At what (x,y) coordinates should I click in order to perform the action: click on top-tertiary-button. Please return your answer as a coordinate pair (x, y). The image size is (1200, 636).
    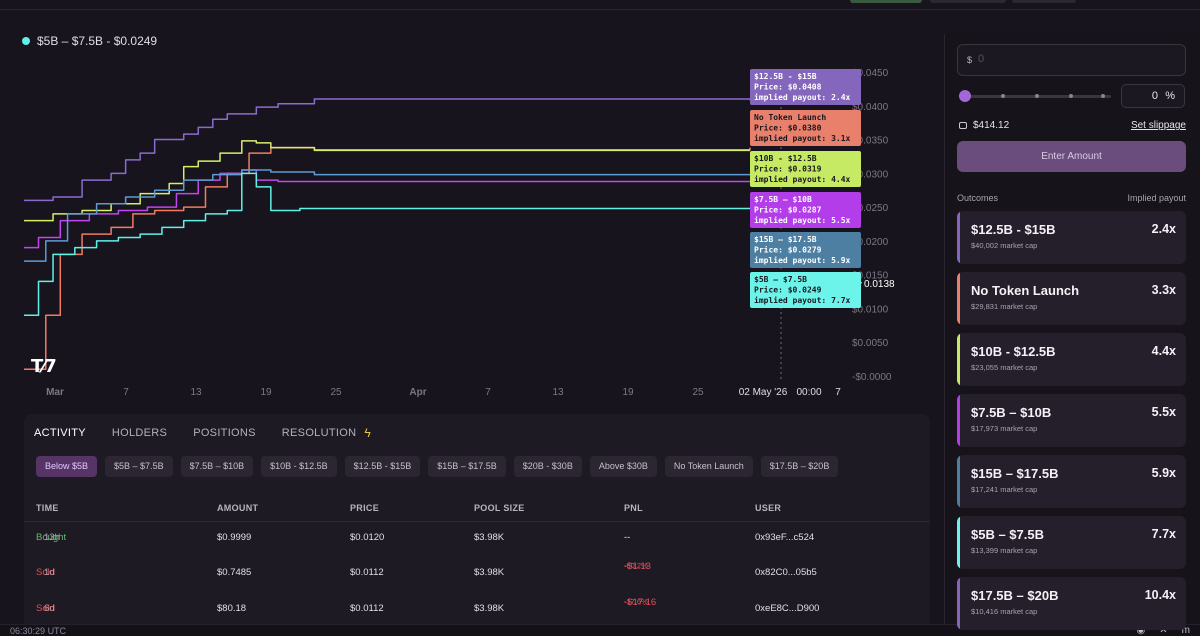
    Looking at the image, I should click on (1044, 1).